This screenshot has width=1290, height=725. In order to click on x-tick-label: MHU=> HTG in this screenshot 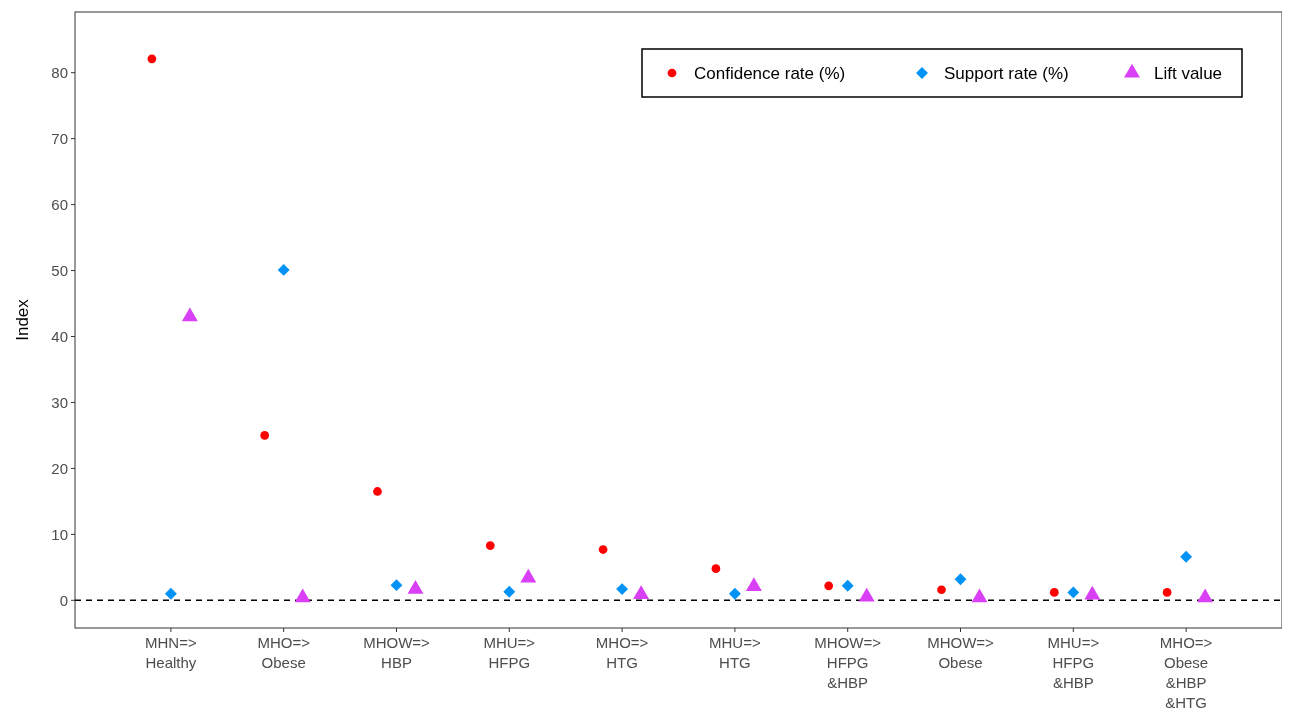, I will do `click(735, 652)`.